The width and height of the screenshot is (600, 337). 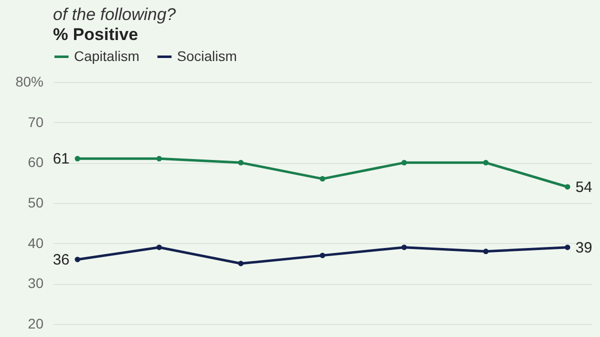 I want to click on legend-label: Socialism, so click(x=207, y=56).